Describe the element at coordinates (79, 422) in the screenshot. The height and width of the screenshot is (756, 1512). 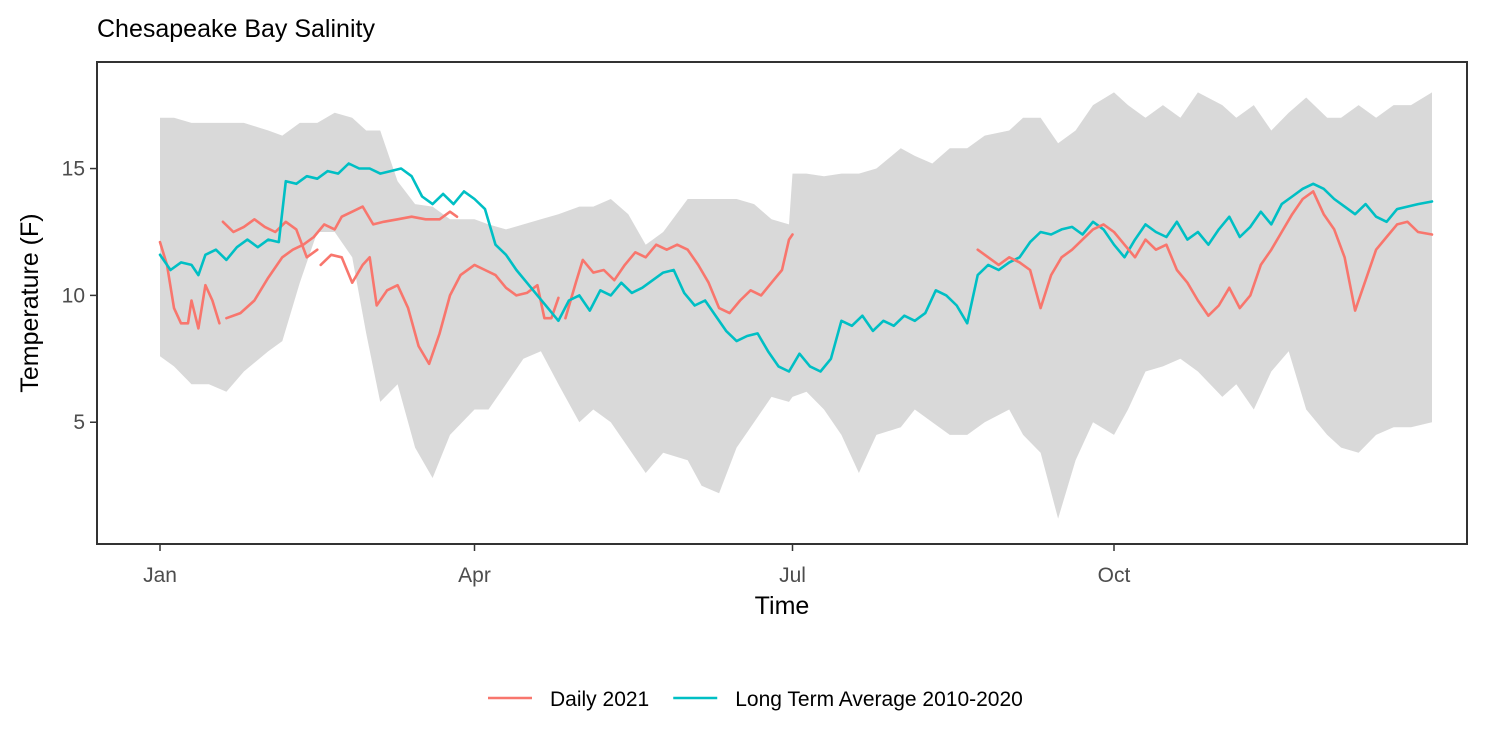
I see `y-tick-label-0: 5` at that location.